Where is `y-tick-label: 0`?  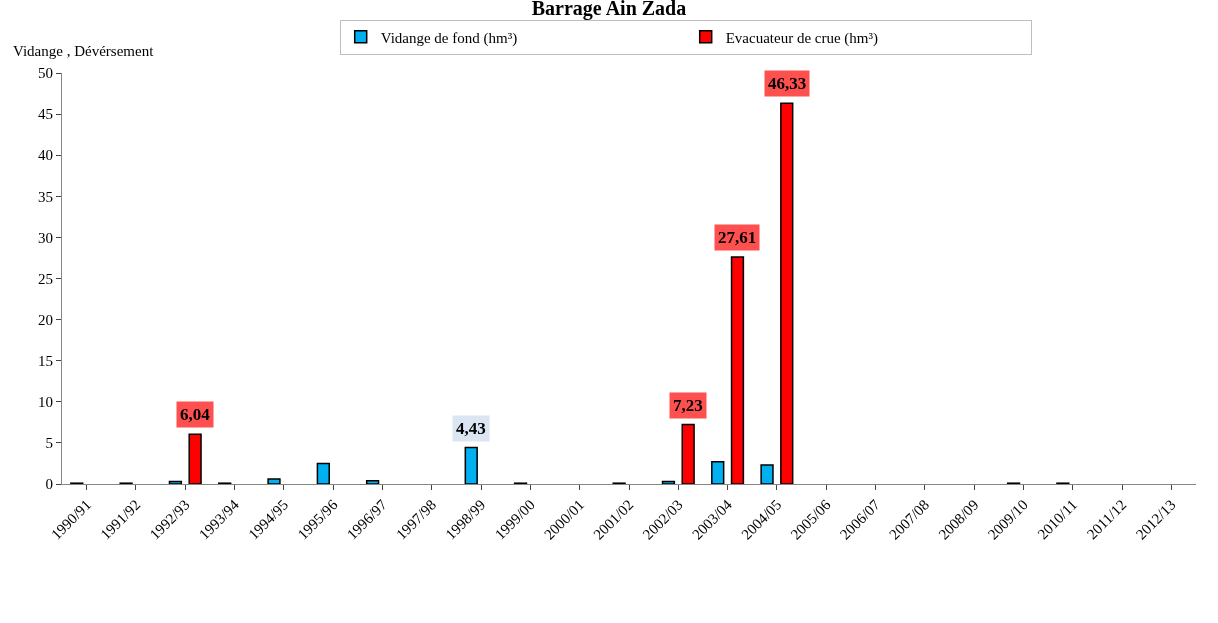 y-tick-label: 0 is located at coordinates (49, 484).